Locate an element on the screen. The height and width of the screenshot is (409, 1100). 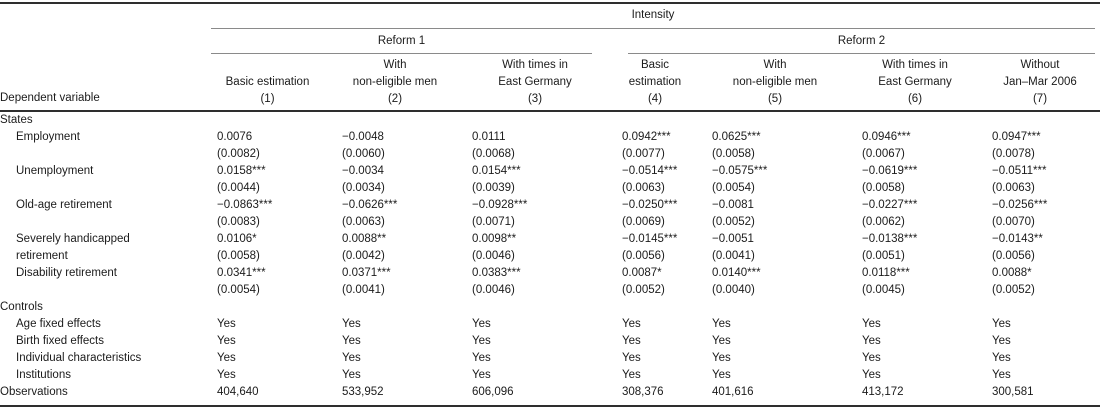
coefficient-value: 0.0946*** is located at coordinates (886, 137).